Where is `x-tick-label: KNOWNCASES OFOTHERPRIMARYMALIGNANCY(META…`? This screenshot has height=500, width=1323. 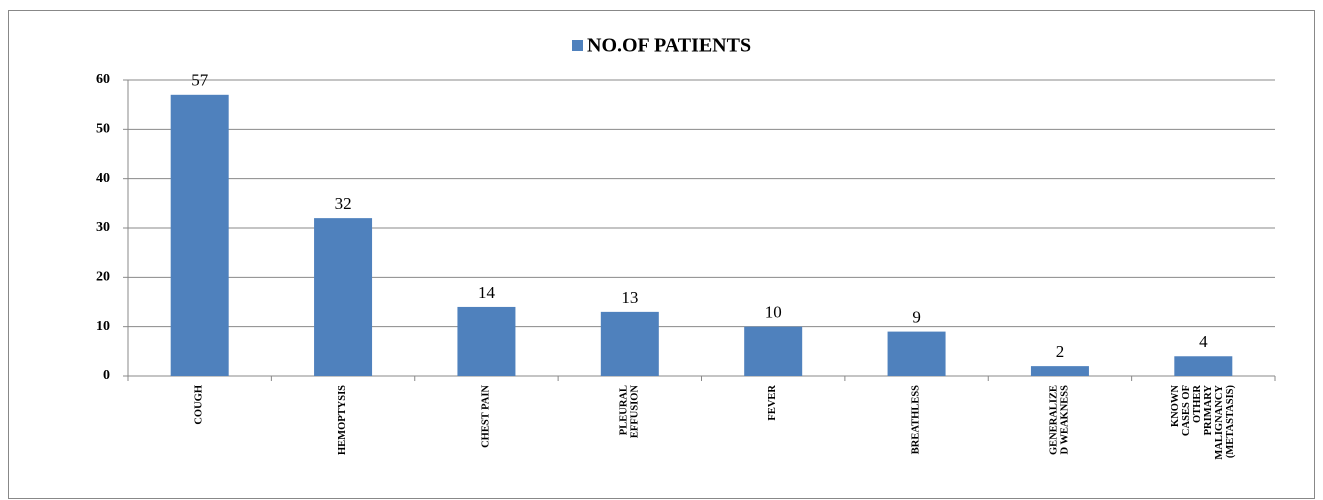 x-tick-label: KNOWNCASES OFOTHERPRIMARYMALIGNANCY(META… is located at coordinates (1203, 422).